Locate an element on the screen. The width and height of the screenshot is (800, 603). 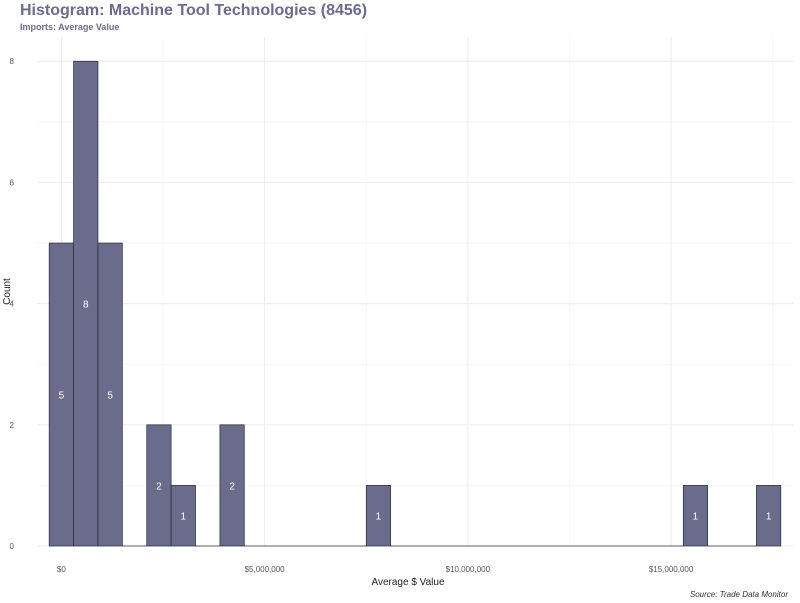
y-tick-label: 8 is located at coordinates (12, 61).